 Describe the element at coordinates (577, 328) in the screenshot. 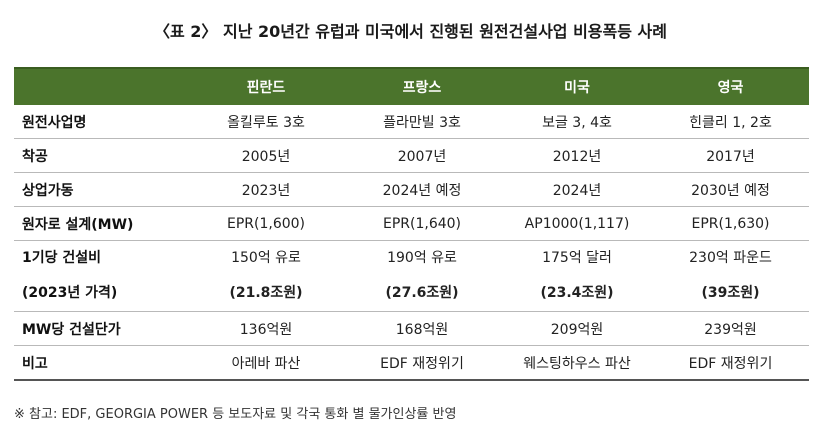

I see `table-cell: 209억원` at that location.